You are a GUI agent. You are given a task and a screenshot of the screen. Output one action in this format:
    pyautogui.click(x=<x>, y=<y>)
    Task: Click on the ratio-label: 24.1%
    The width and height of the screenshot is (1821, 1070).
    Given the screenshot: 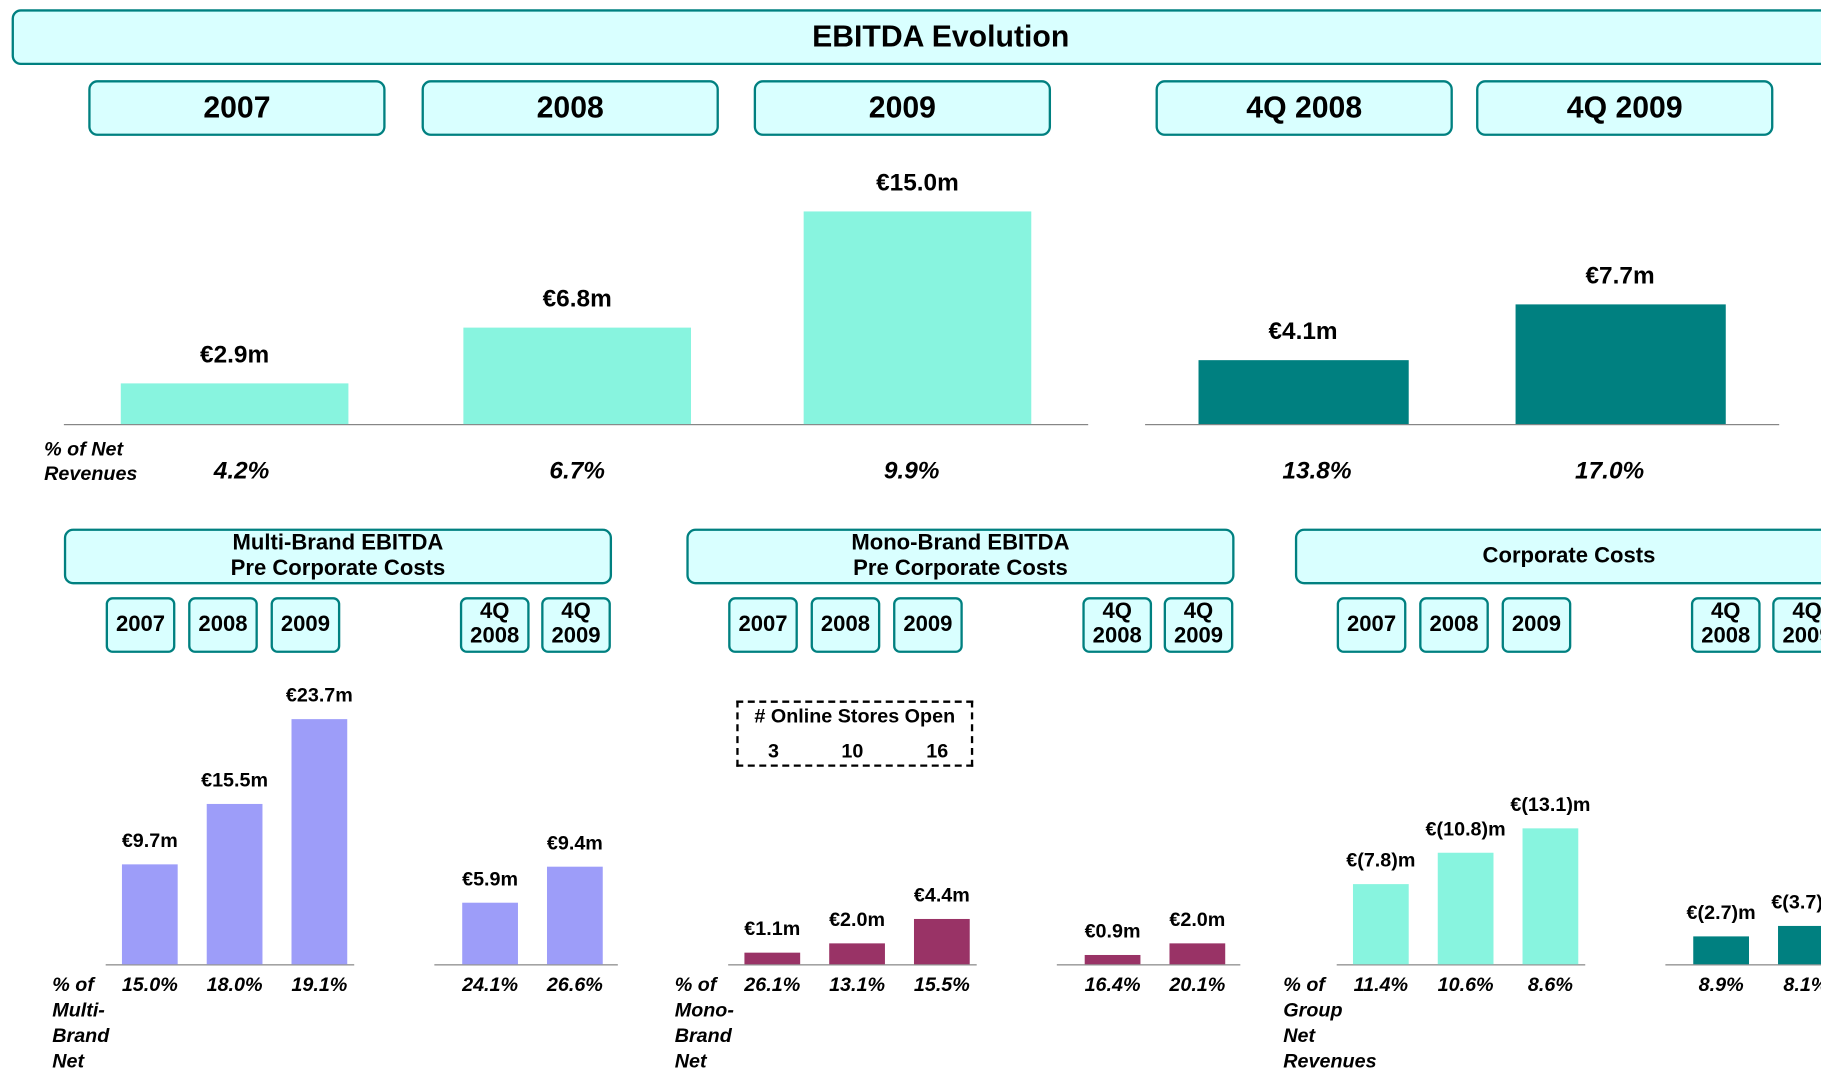 What is the action you would take?
    pyautogui.click(x=490, y=984)
    